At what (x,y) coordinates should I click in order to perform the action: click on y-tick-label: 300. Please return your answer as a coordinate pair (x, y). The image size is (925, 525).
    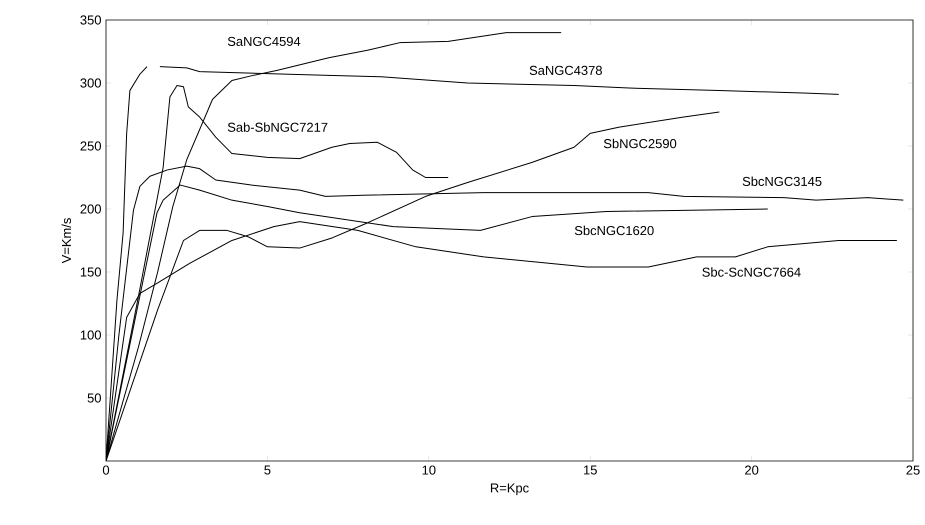
    Looking at the image, I should click on (90, 83).